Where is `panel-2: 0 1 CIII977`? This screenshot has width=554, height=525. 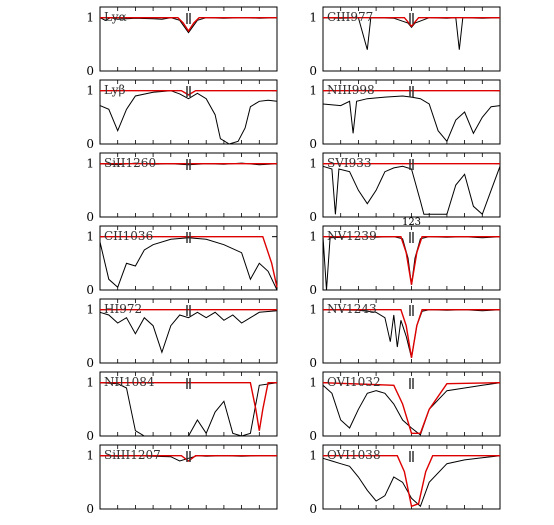
panel-2: 0 1 CIII977 is located at coordinates (405, 42).